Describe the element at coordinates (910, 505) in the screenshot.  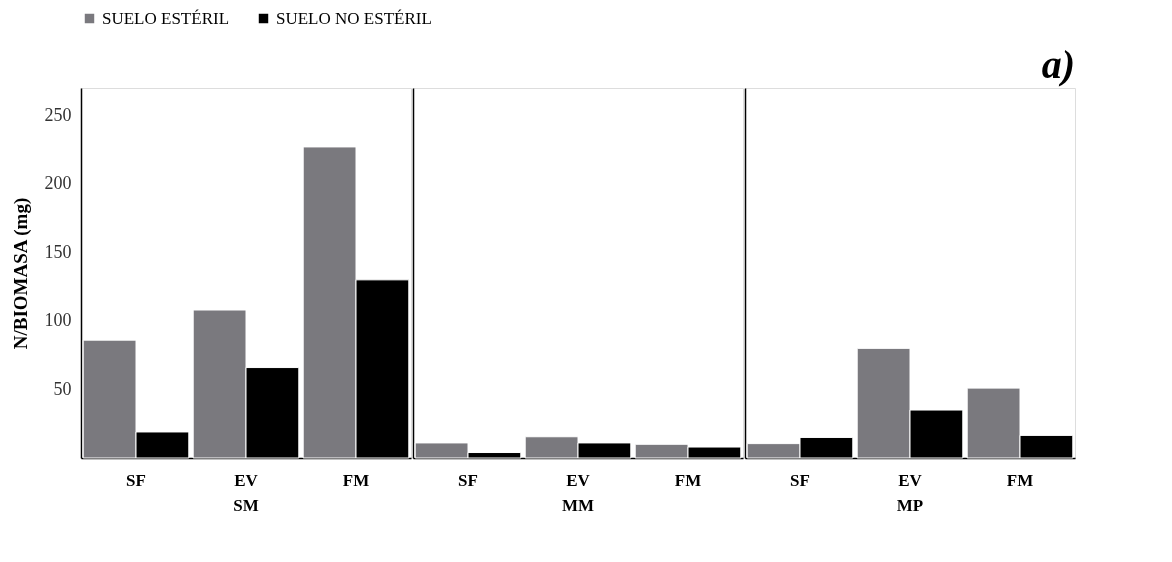
I see `text: MP` at that location.